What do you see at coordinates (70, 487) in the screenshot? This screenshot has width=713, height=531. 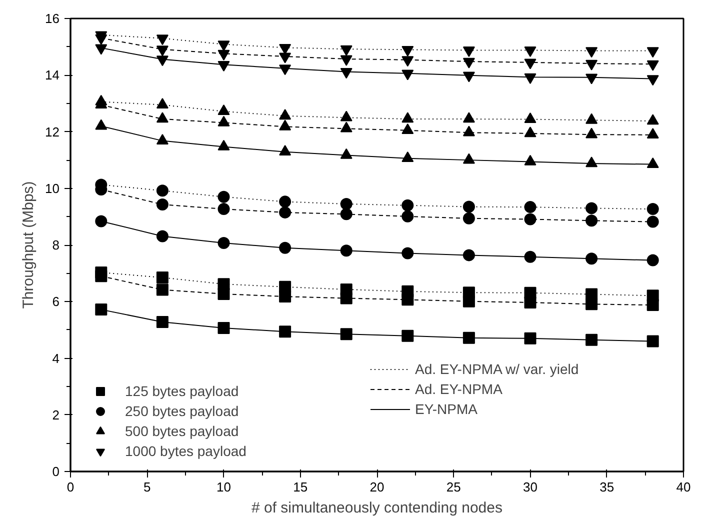 I see `x-tick-label: 0` at bounding box center [70, 487].